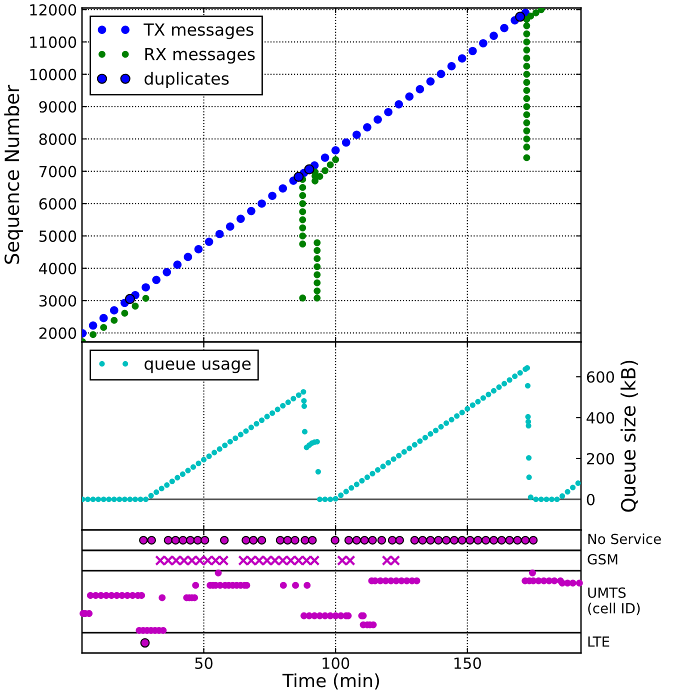 This screenshot has height=696, width=677. What do you see at coordinates (57, 333) in the screenshot?
I see `y-tick-label: 2000` at bounding box center [57, 333].